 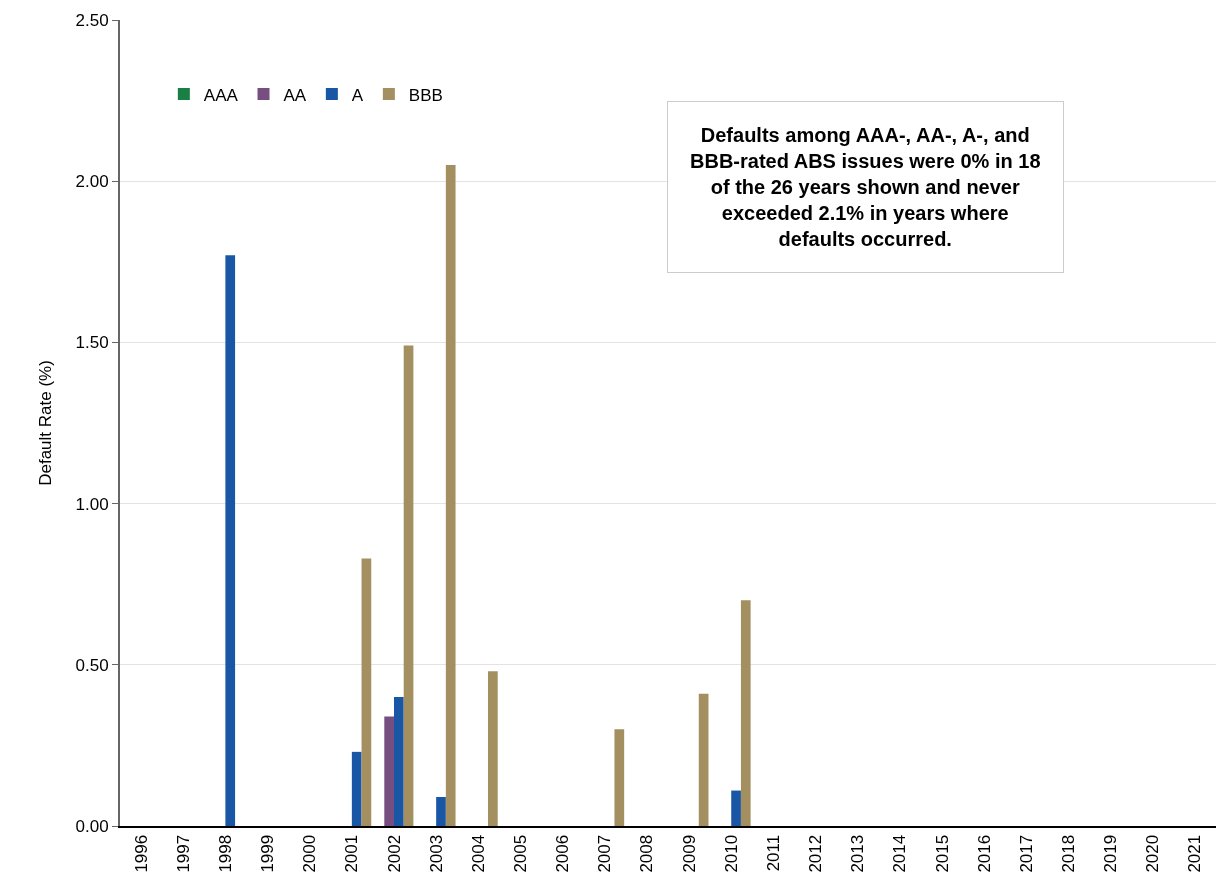 What do you see at coordinates (92, 665) in the screenshot?
I see `y-tick-label: 0.50` at bounding box center [92, 665].